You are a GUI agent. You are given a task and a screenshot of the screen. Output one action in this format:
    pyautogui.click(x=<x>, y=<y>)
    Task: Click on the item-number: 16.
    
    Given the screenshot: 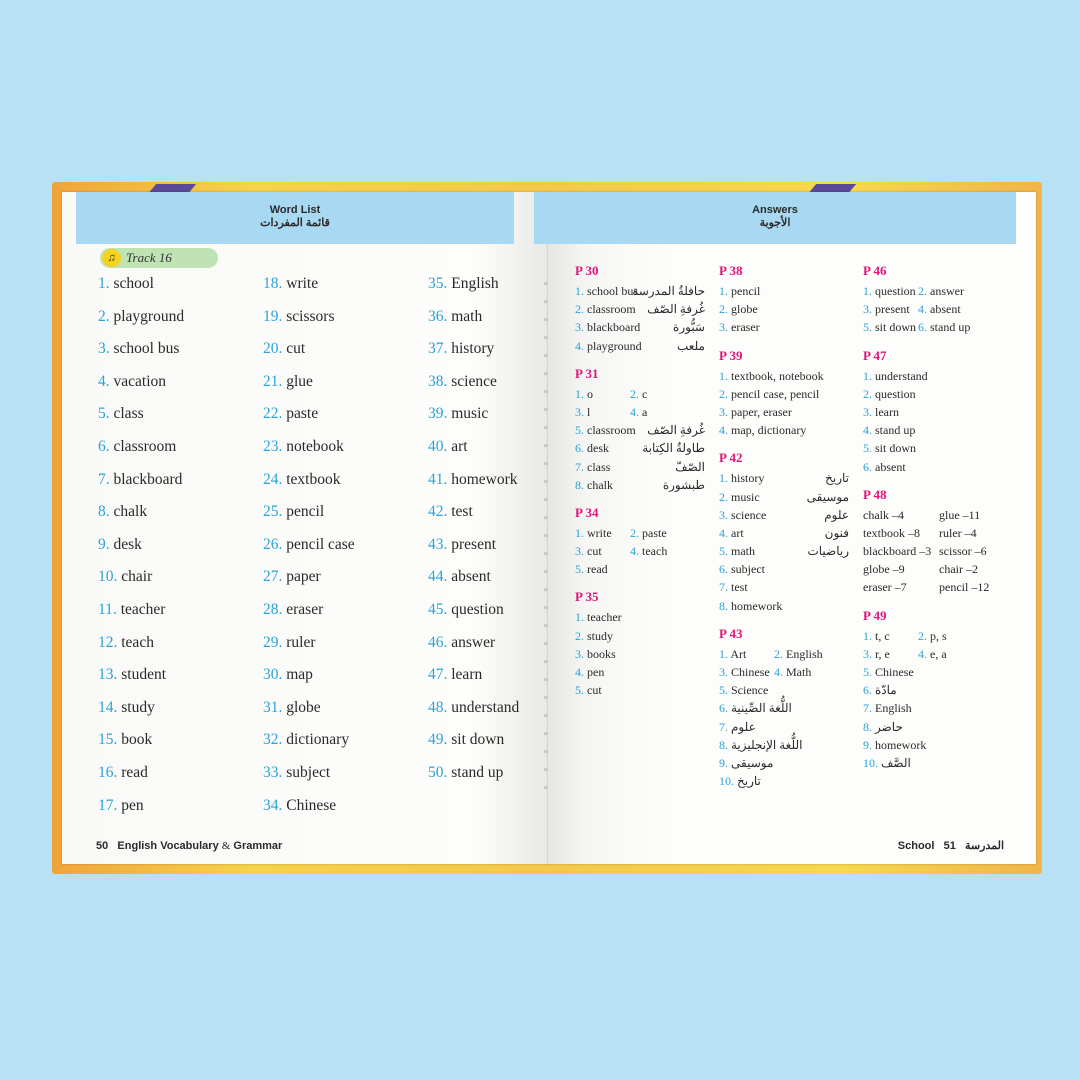 What is the action you would take?
    pyautogui.click(x=108, y=772)
    